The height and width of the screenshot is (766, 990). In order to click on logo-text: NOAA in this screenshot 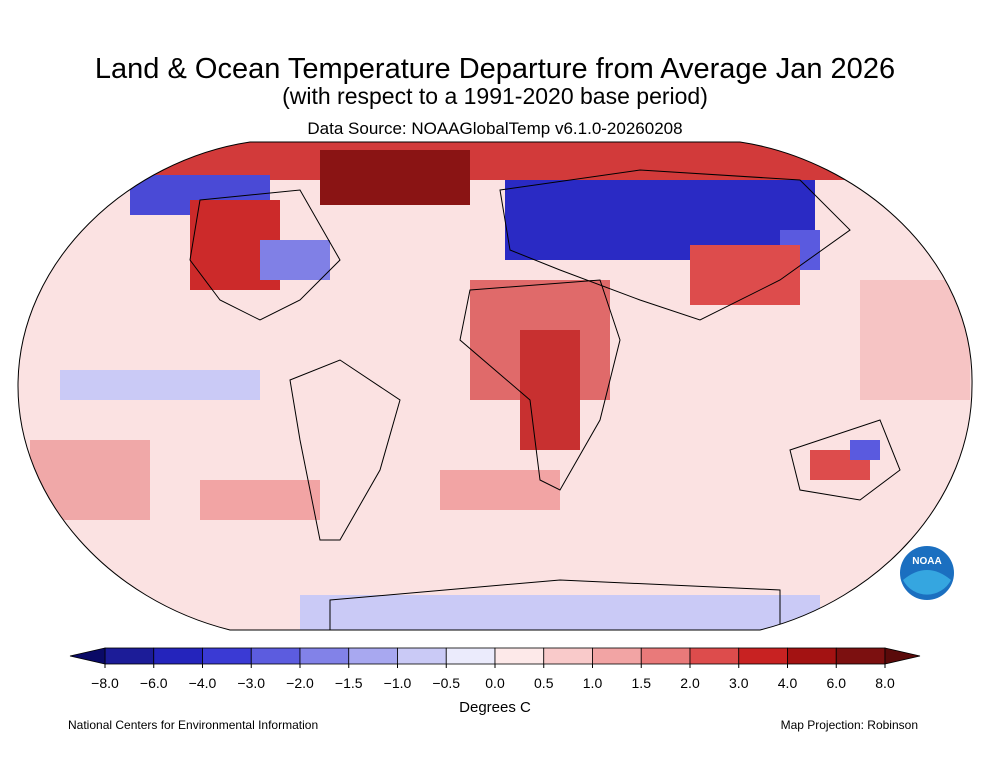, I will do `click(926, 561)`.